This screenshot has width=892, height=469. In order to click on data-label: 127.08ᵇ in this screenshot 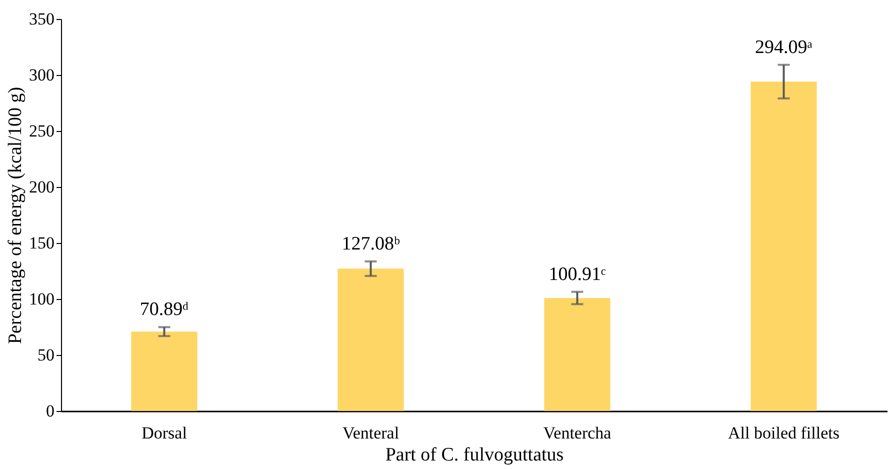, I will do `click(371, 243)`.